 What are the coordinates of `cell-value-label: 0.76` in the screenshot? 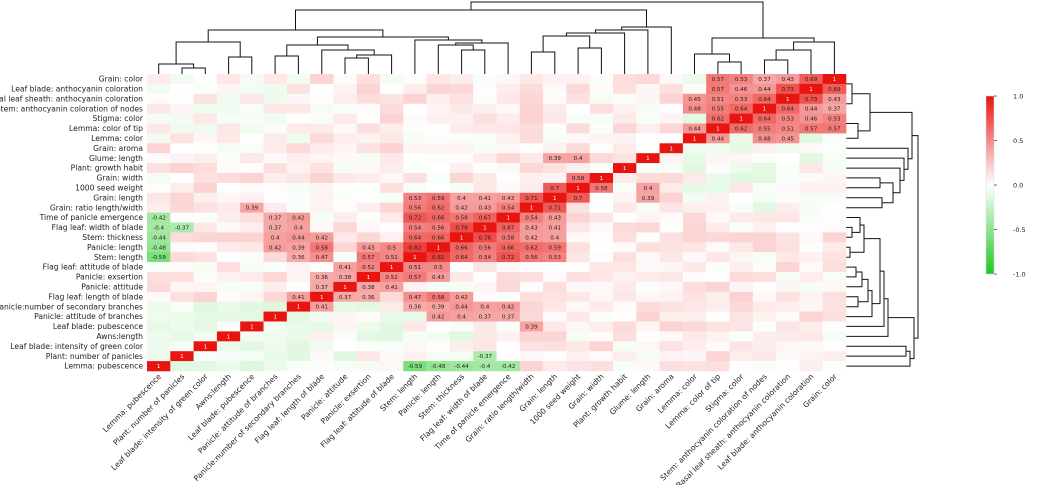 It's located at (485, 238).